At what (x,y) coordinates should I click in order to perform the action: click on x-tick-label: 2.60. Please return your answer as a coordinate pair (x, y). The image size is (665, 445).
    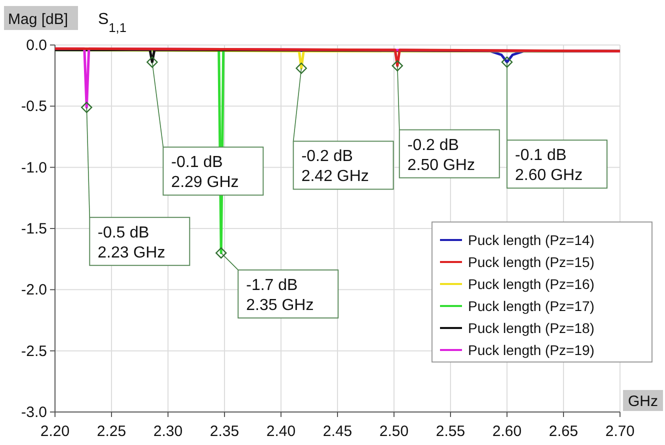
    Looking at the image, I should click on (507, 431).